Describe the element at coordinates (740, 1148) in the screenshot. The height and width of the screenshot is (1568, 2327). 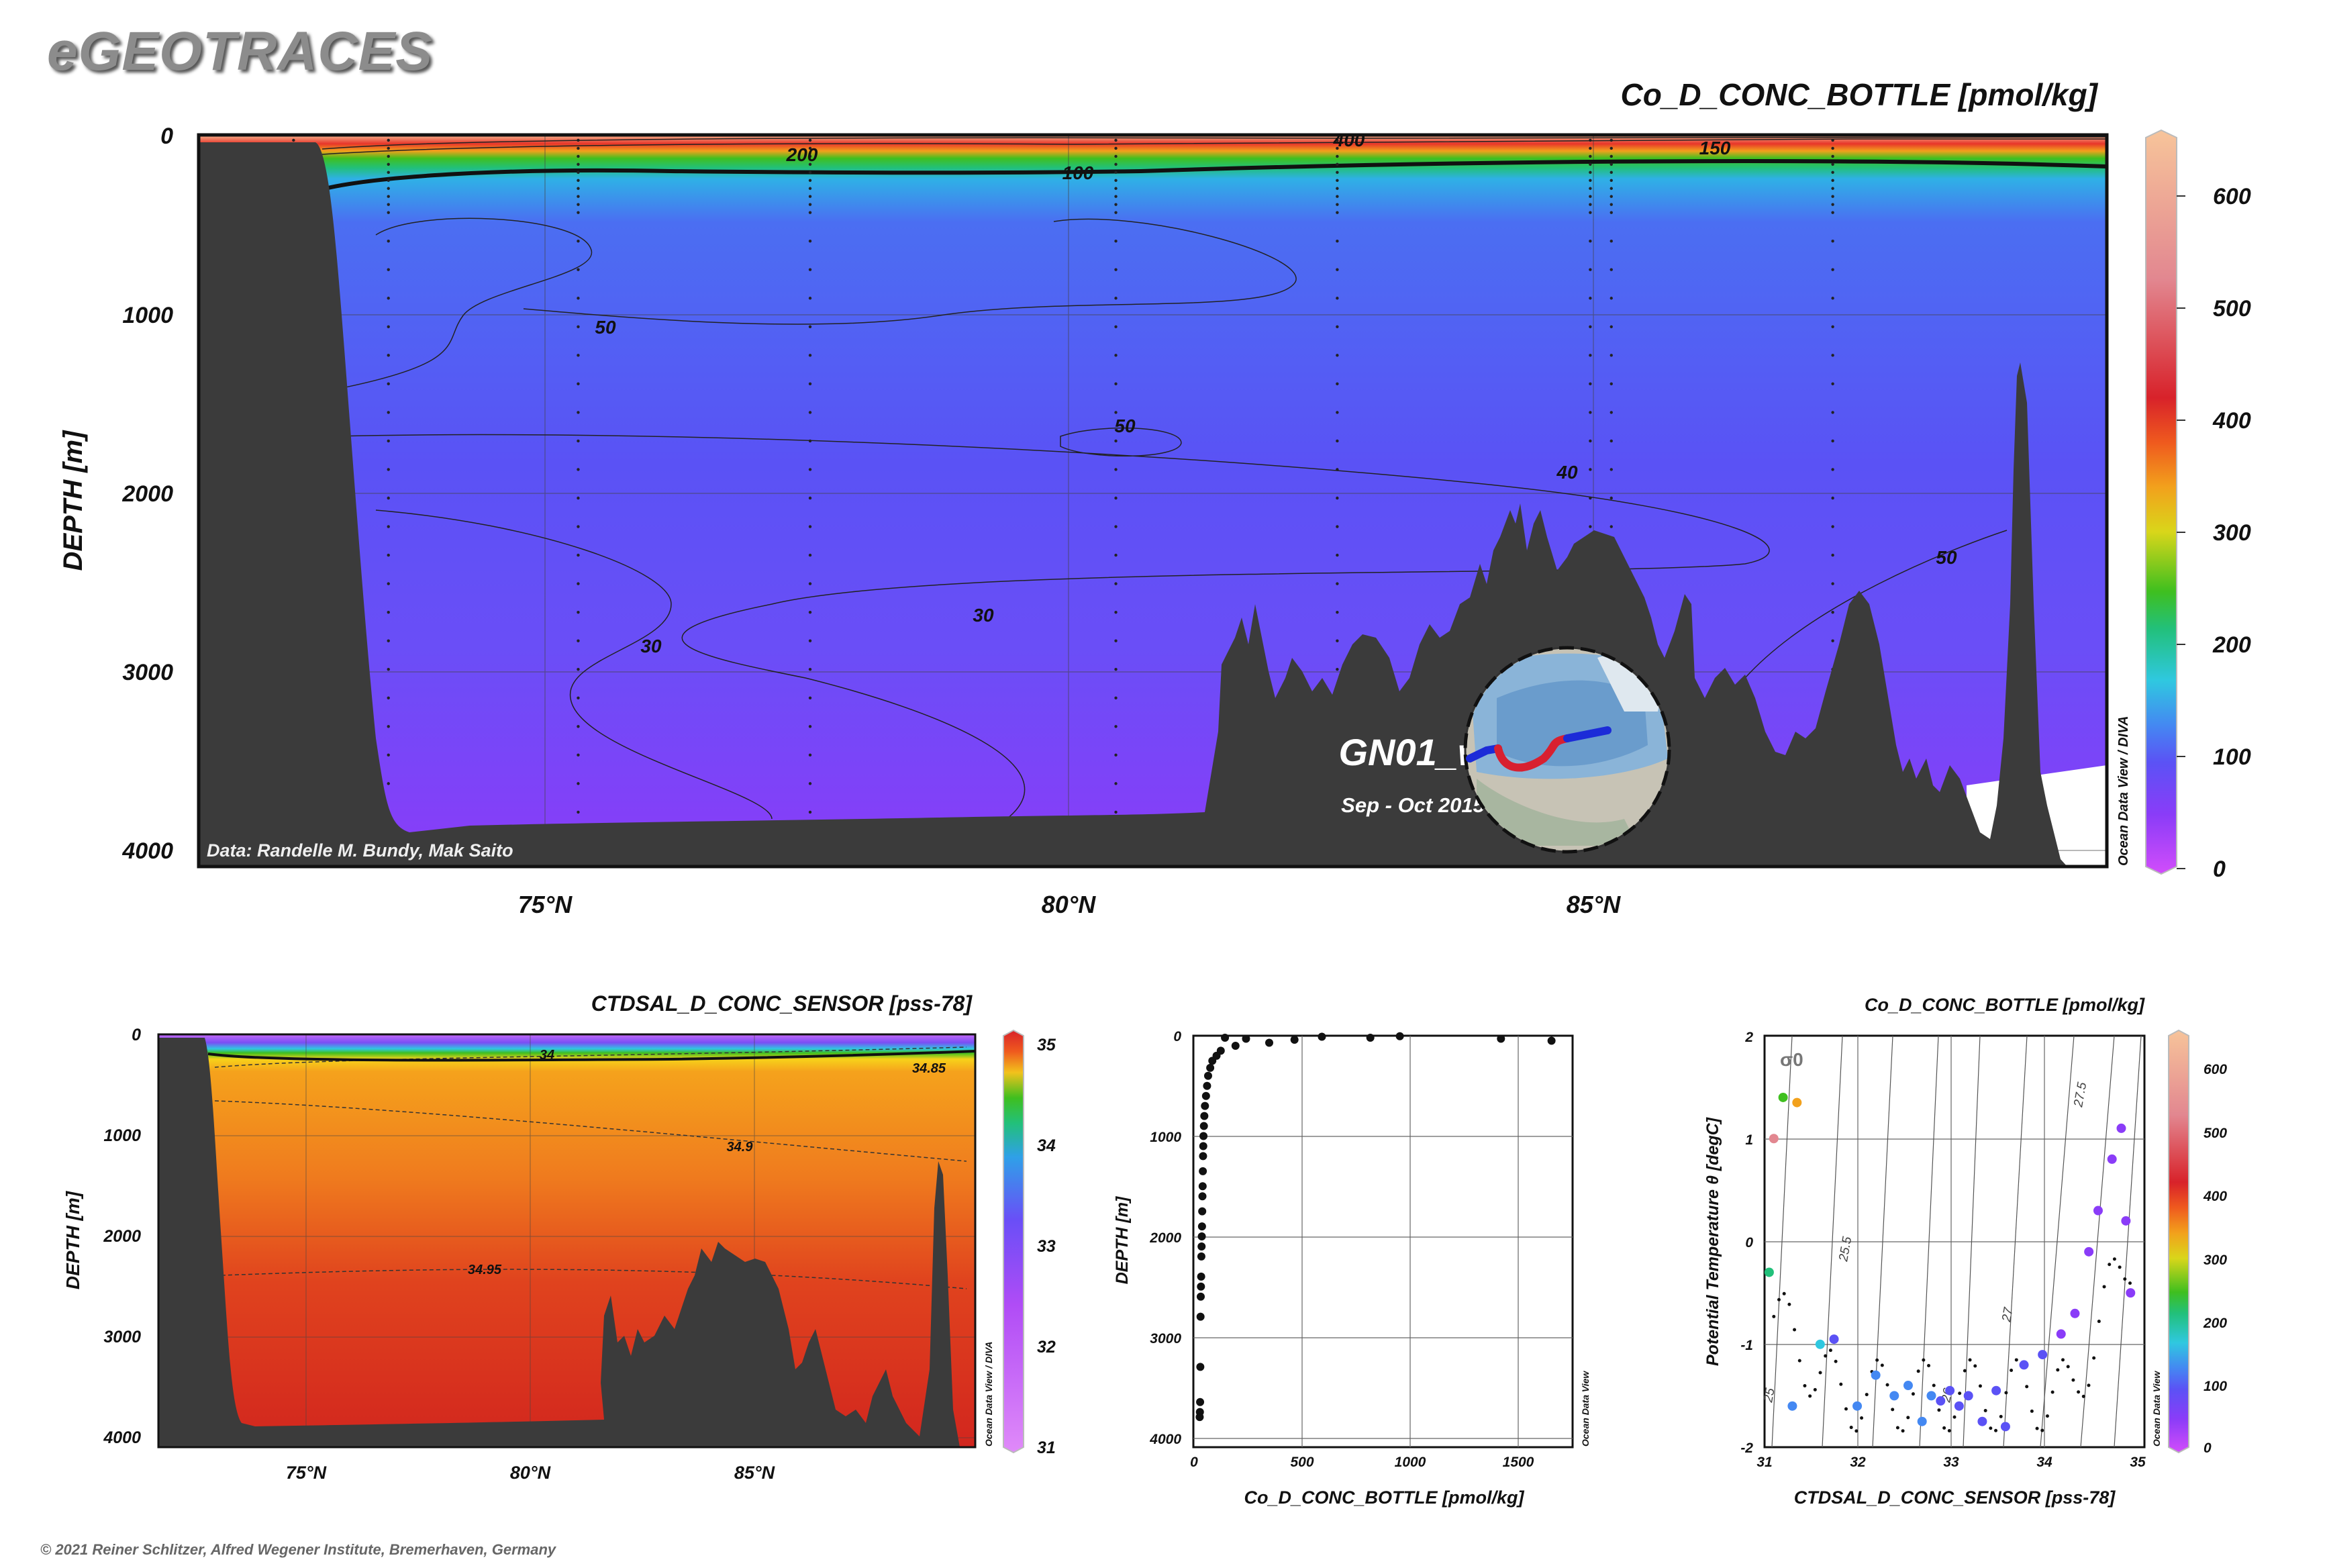
I see `contour-label: 34.9` at that location.